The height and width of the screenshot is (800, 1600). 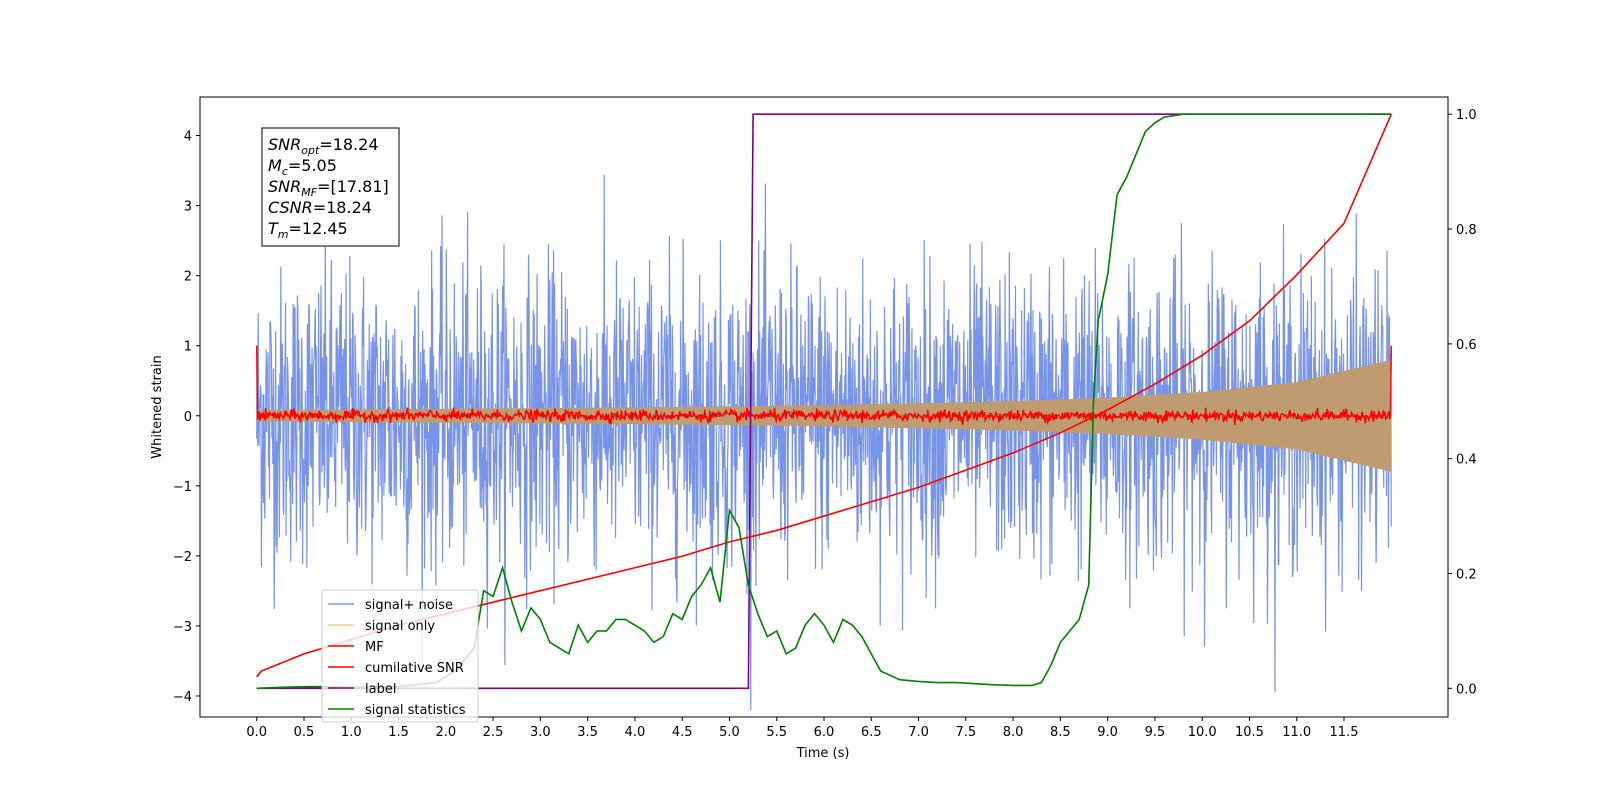 I want to click on y-tick-label: −4, so click(x=182, y=697).